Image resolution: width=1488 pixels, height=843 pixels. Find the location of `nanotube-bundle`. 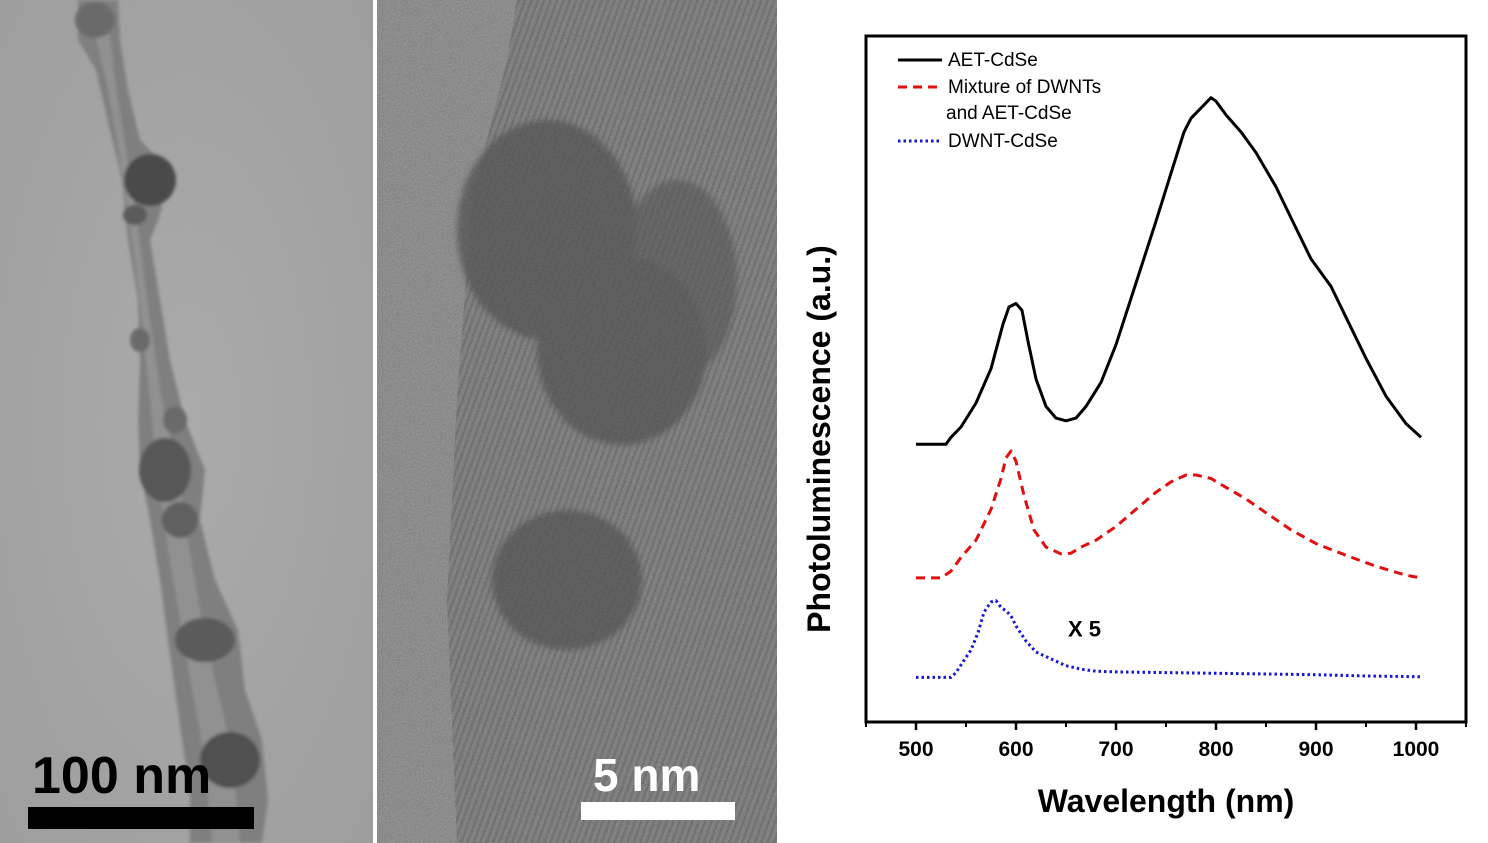

nanotube-bundle is located at coordinates (171, 421).